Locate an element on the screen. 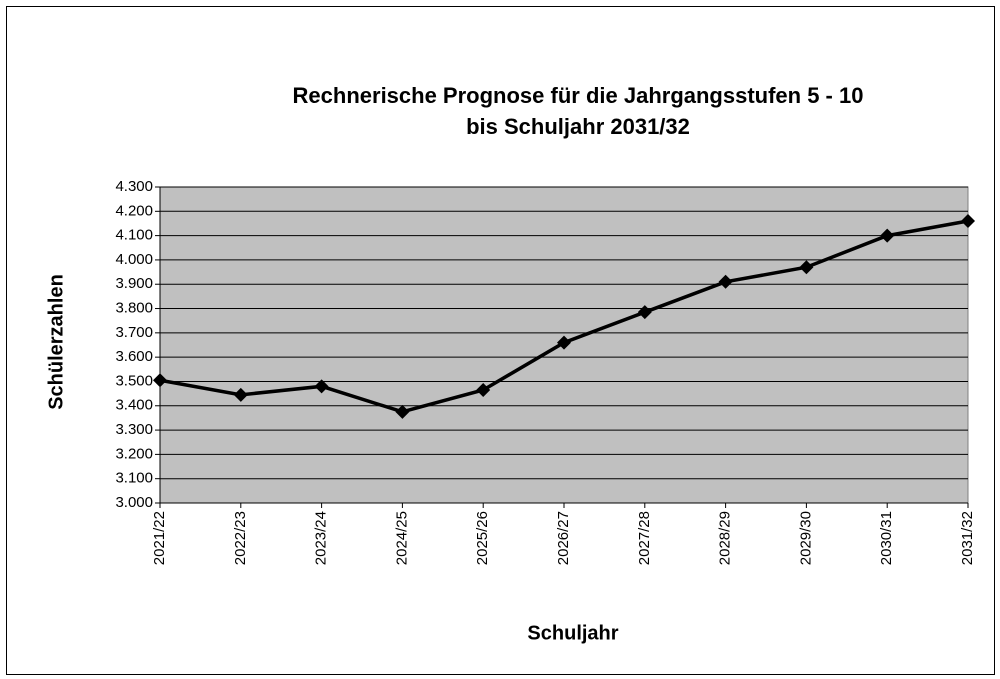 The image size is (1000, 679). x-axis-title: Schuljahr is located at coordinates (572, 633).